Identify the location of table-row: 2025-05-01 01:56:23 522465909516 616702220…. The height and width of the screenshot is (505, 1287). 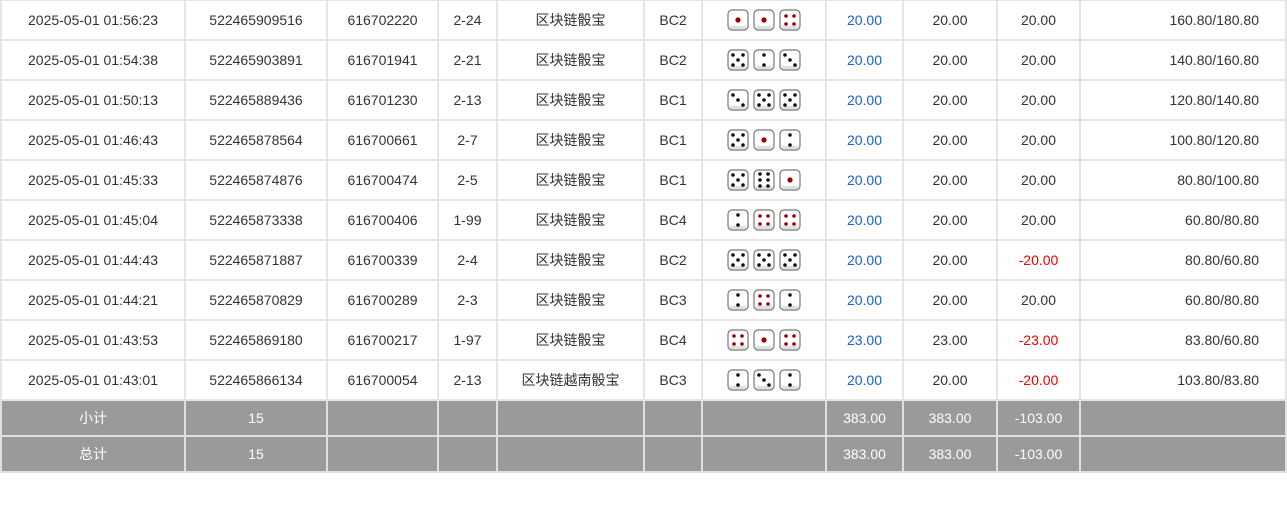
(643, 20).